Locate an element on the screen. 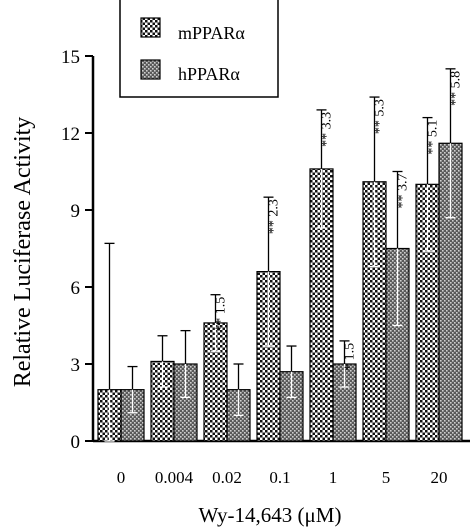 This screenshot has height=532, width=474. y-tick-label: 12 is located at coordinates (70, 134).